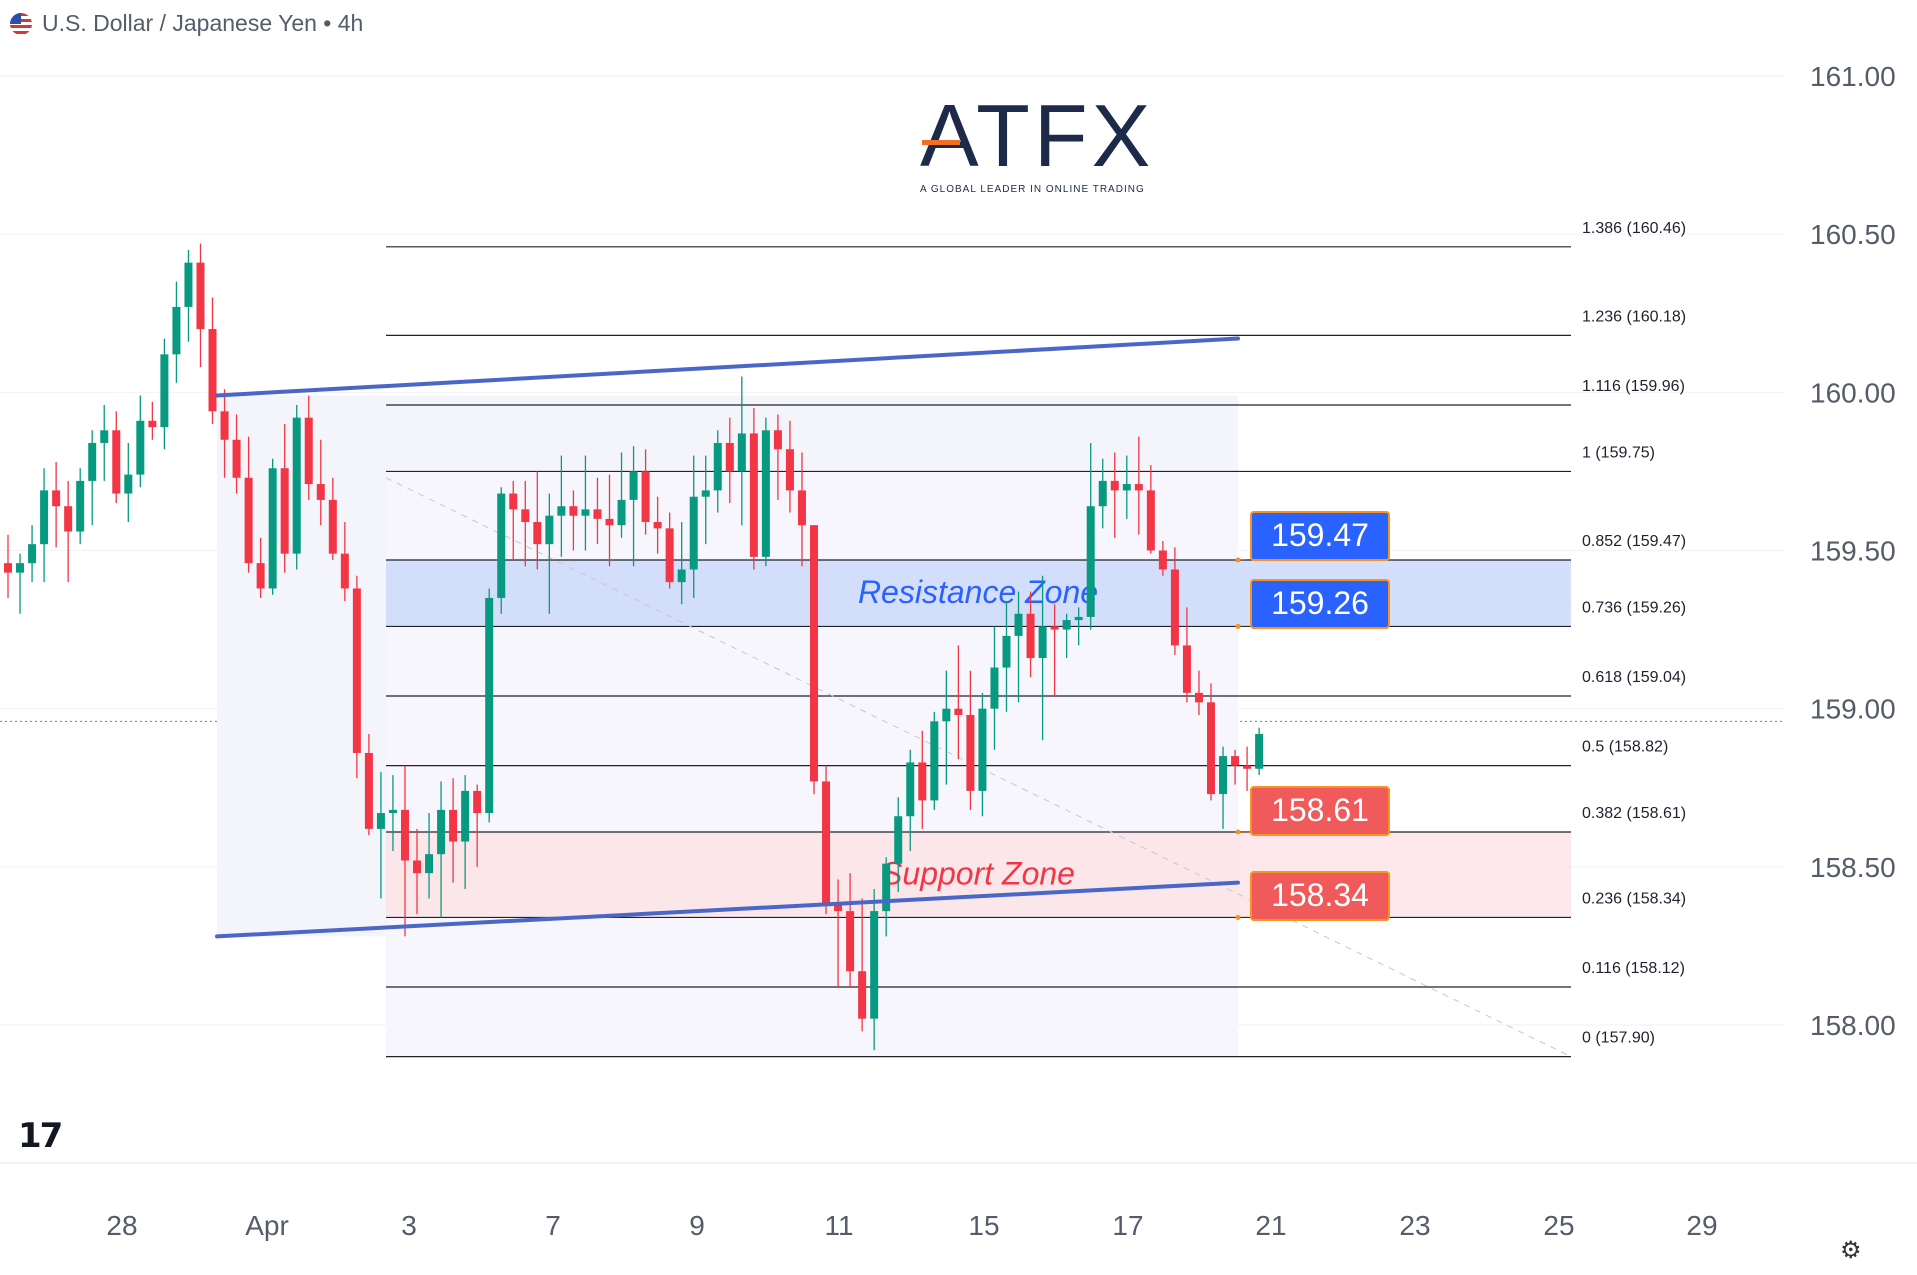 This screenshot has width=1917, height=1275. What do you see at coordinates (941, 142) in the screenshot?
I see `logo-accent` at bounding box center [941, 142].